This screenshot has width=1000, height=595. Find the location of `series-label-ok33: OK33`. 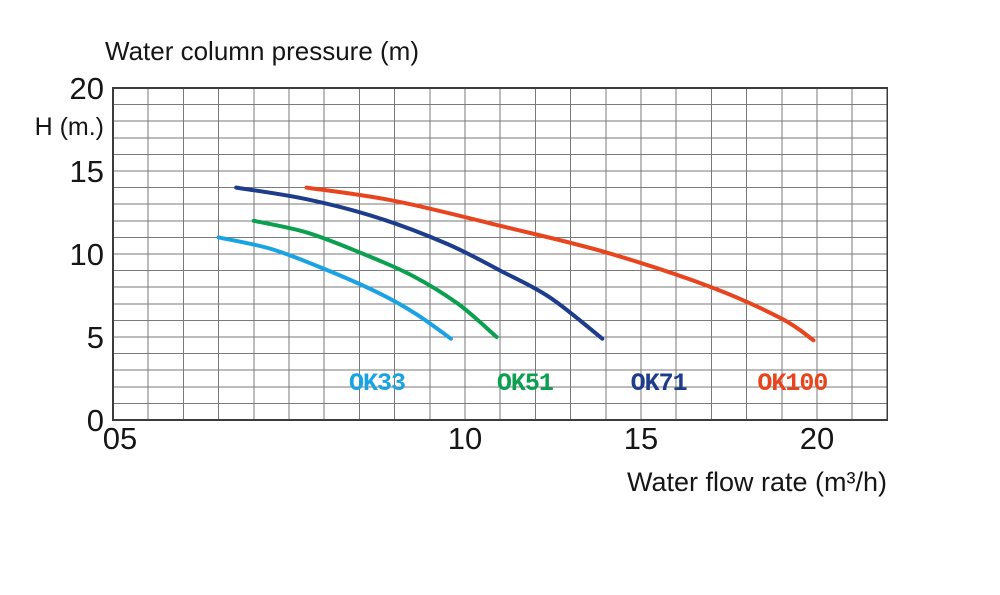

series-label-ok33: OK33 is located at coordinates (377, 383).